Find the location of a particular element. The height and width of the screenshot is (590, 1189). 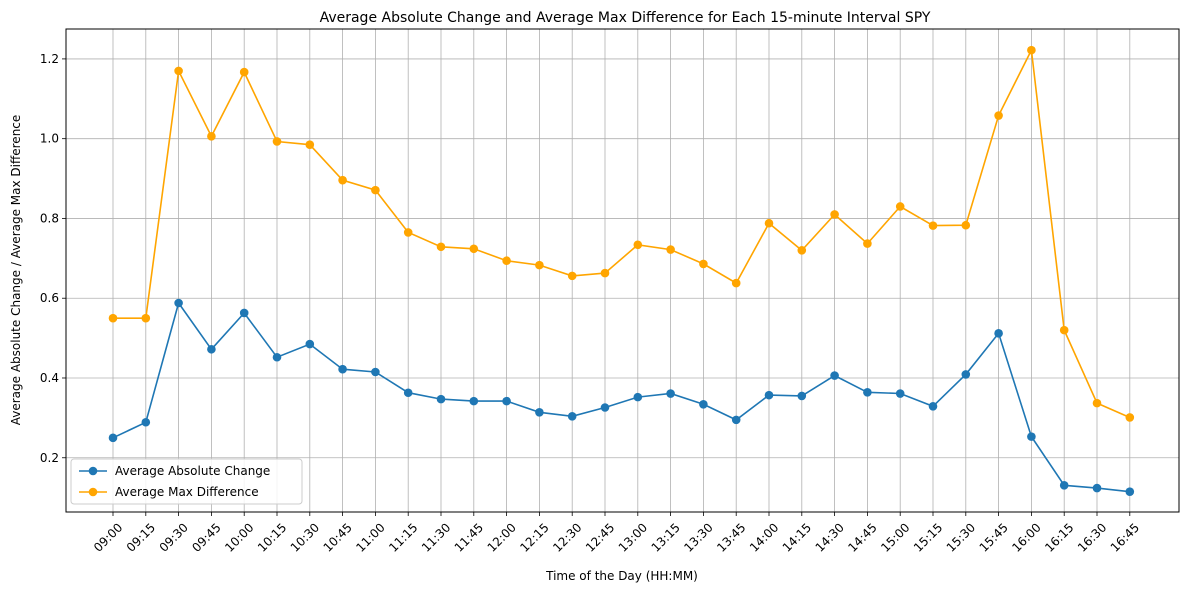

x-tick-label: 15:30 is located at coordinates (961, 537).